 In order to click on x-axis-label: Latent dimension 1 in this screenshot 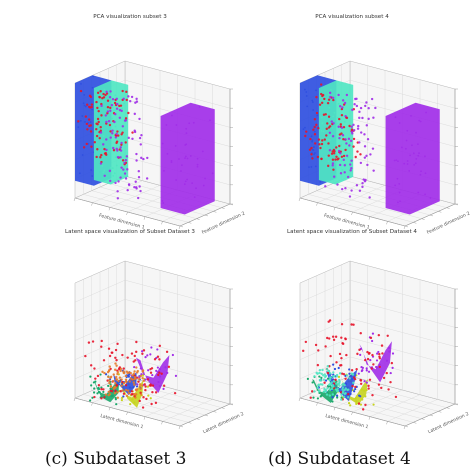, I will do `click(122, 421)`.